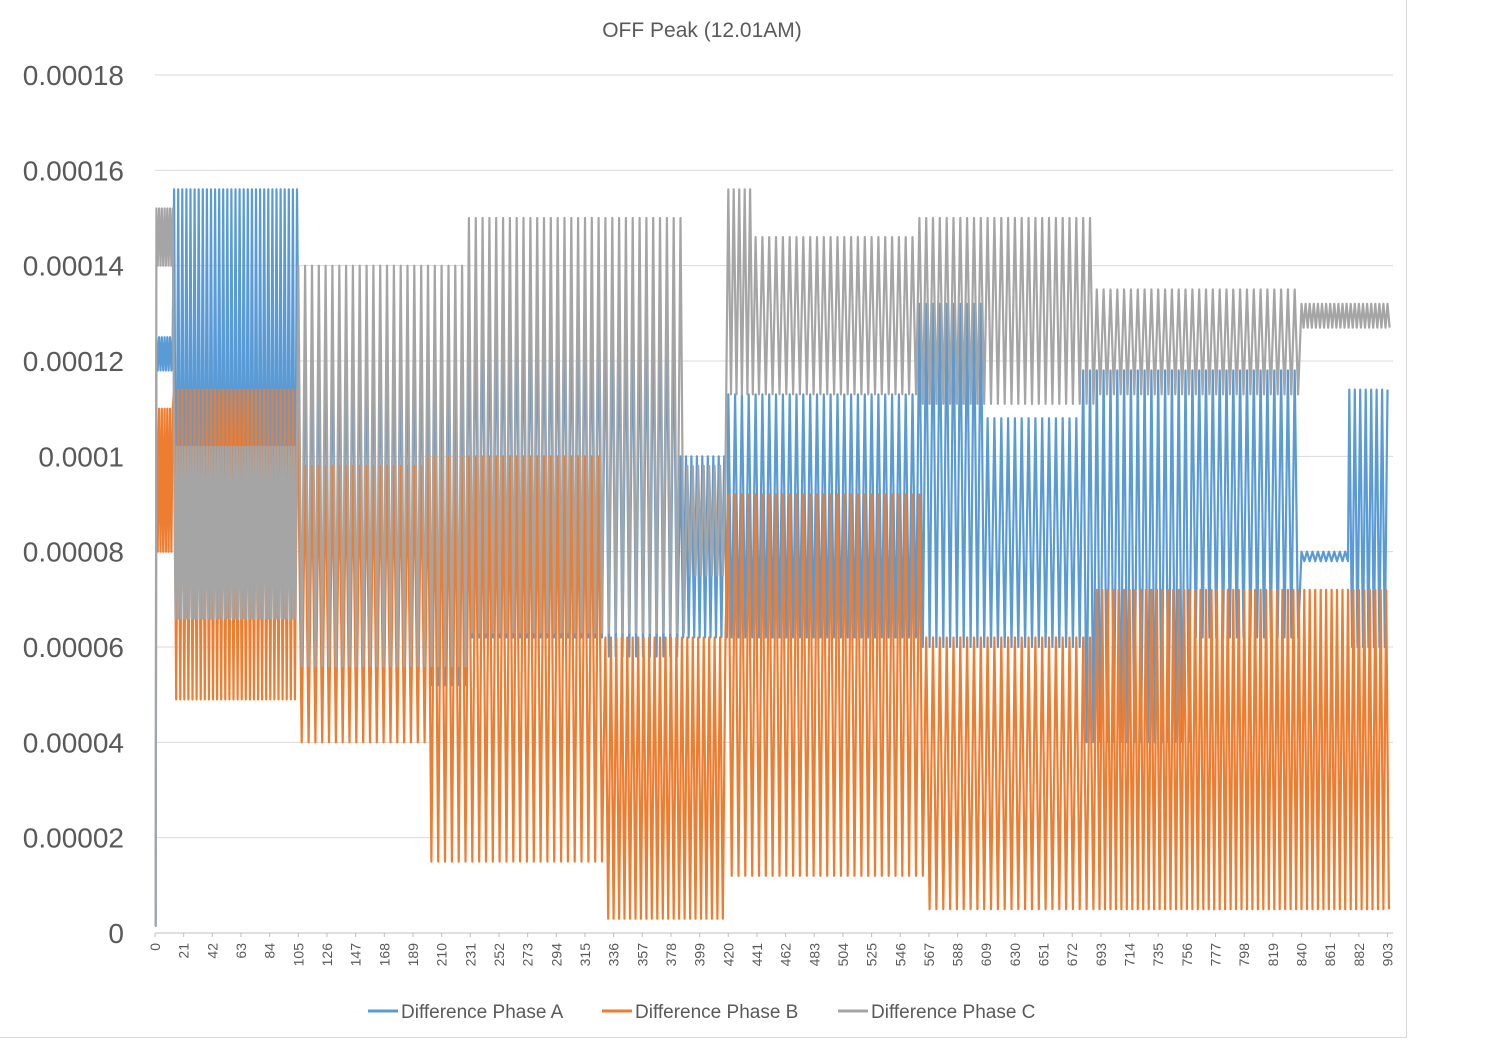  I want to click on x-tick-label: 651, so click(1044, 955).